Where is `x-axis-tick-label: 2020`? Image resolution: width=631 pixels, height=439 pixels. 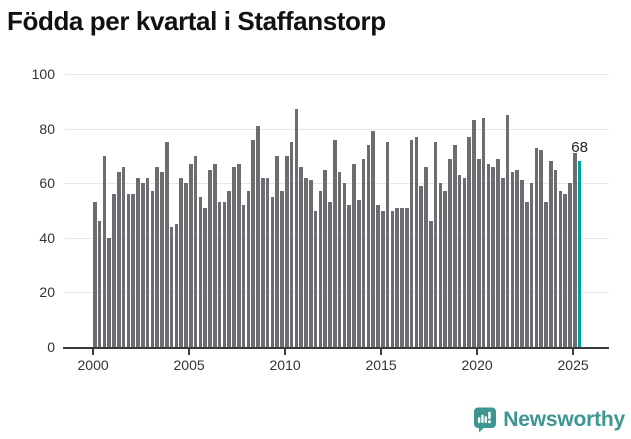
x-axis-tick-label: 2020 is located at coordinates (477, 365).